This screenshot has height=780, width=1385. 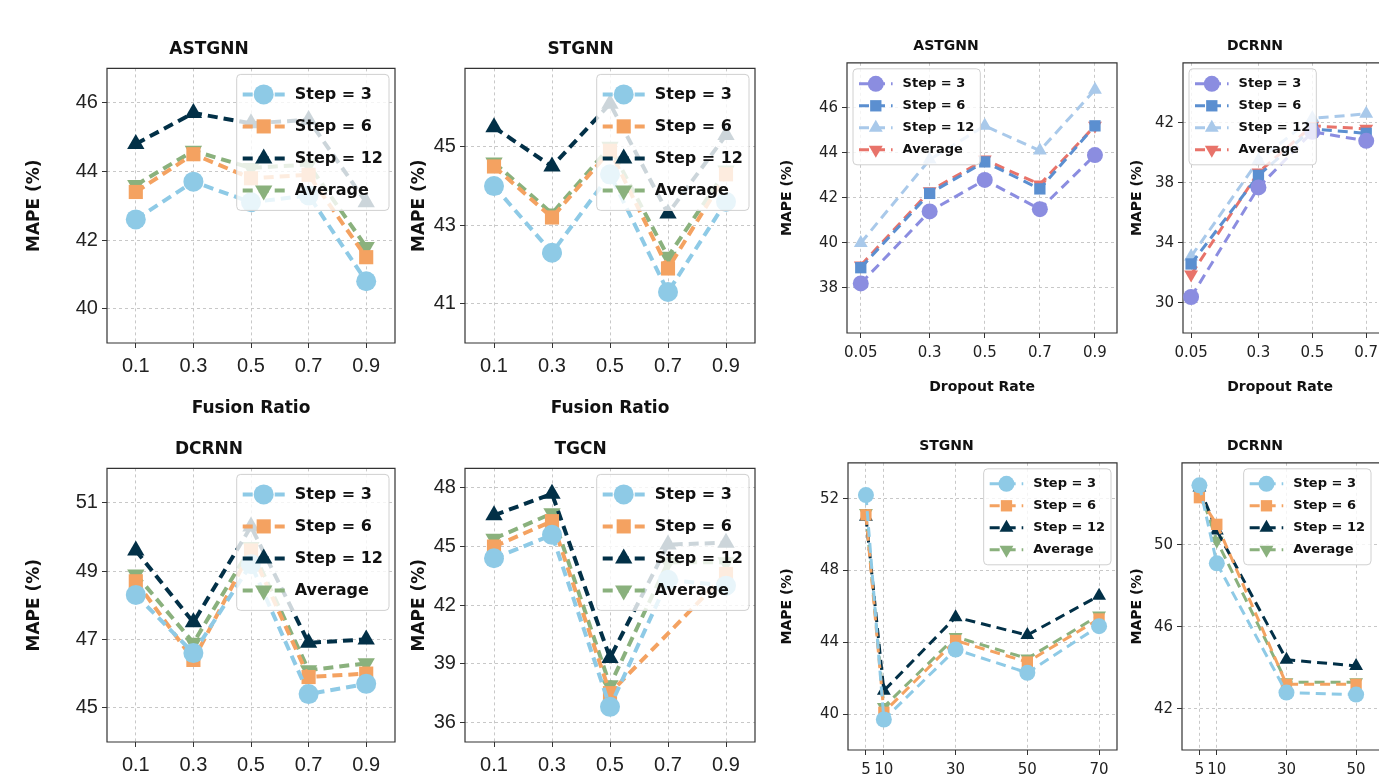 I want to click on y-tick-label: 39, so click(x=444, y=662).